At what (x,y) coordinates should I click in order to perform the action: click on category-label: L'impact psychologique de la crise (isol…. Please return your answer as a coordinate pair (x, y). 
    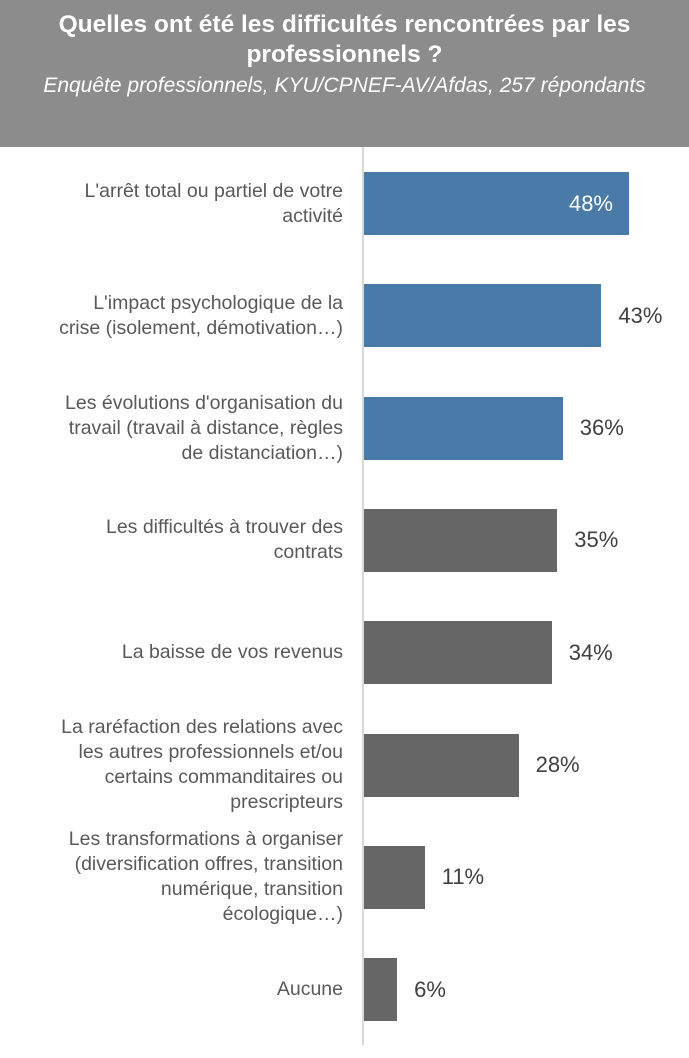
    Looking at the image, I should click on (201, 315).